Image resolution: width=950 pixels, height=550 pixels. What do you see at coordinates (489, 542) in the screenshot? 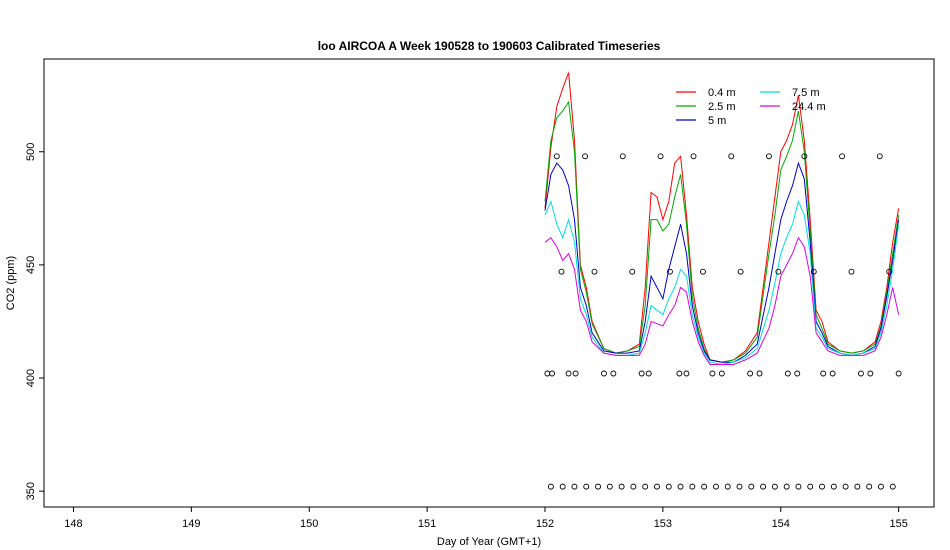
I see `x-axis-label: Day of Year (GMT+1)` at bounding box center [489, 542].